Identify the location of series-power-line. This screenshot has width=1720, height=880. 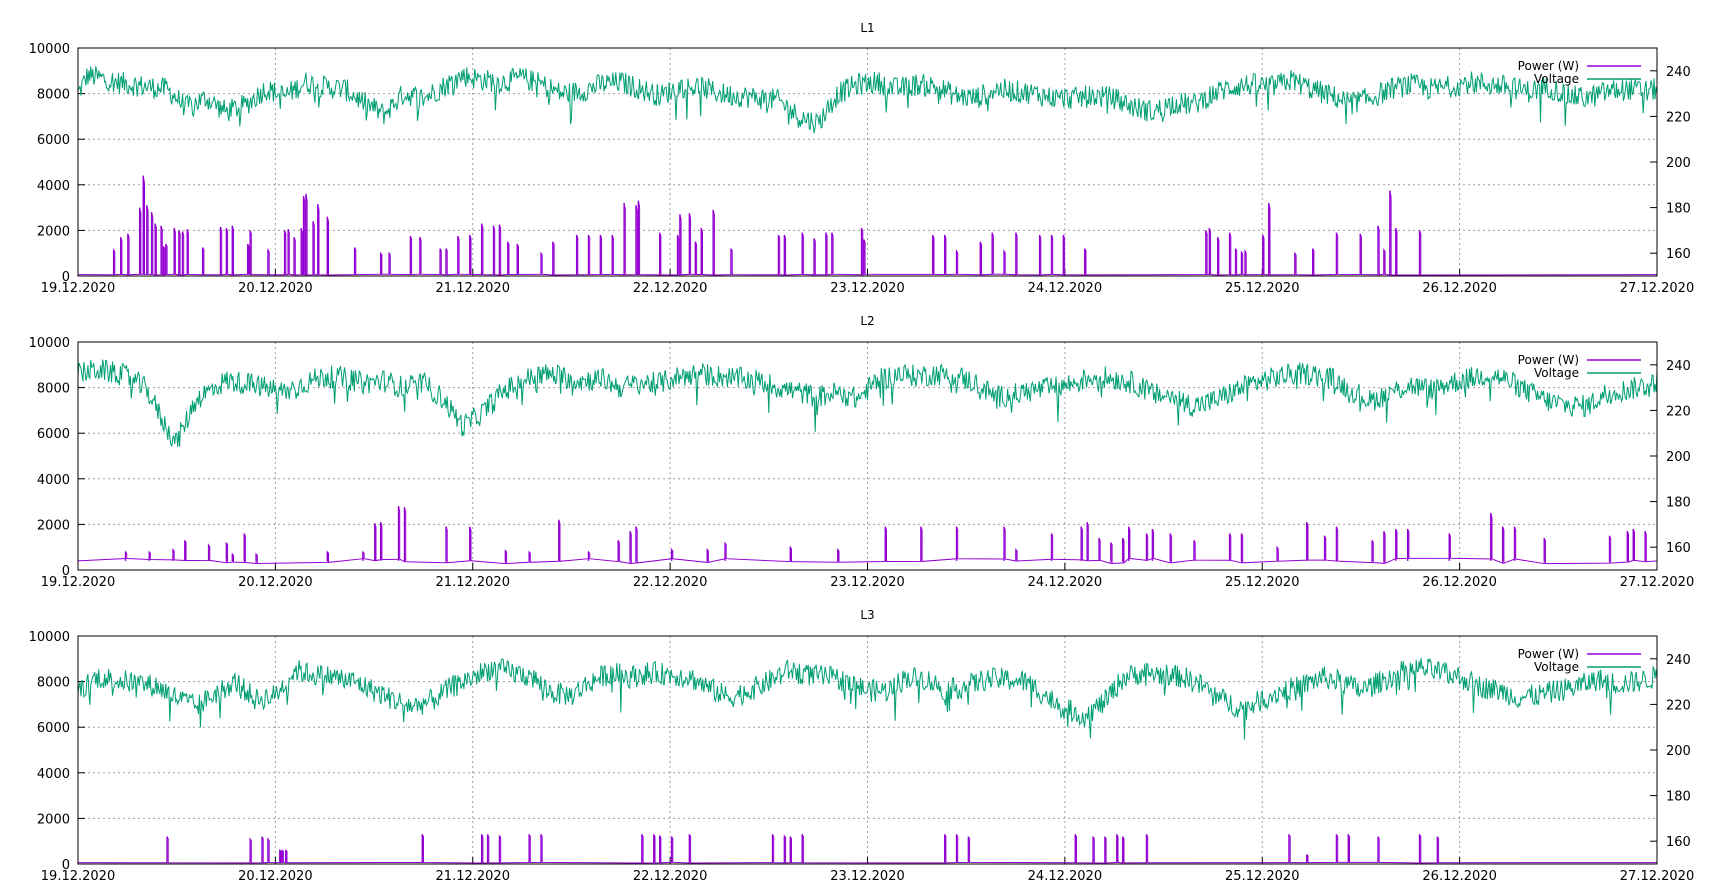
(867, 535).